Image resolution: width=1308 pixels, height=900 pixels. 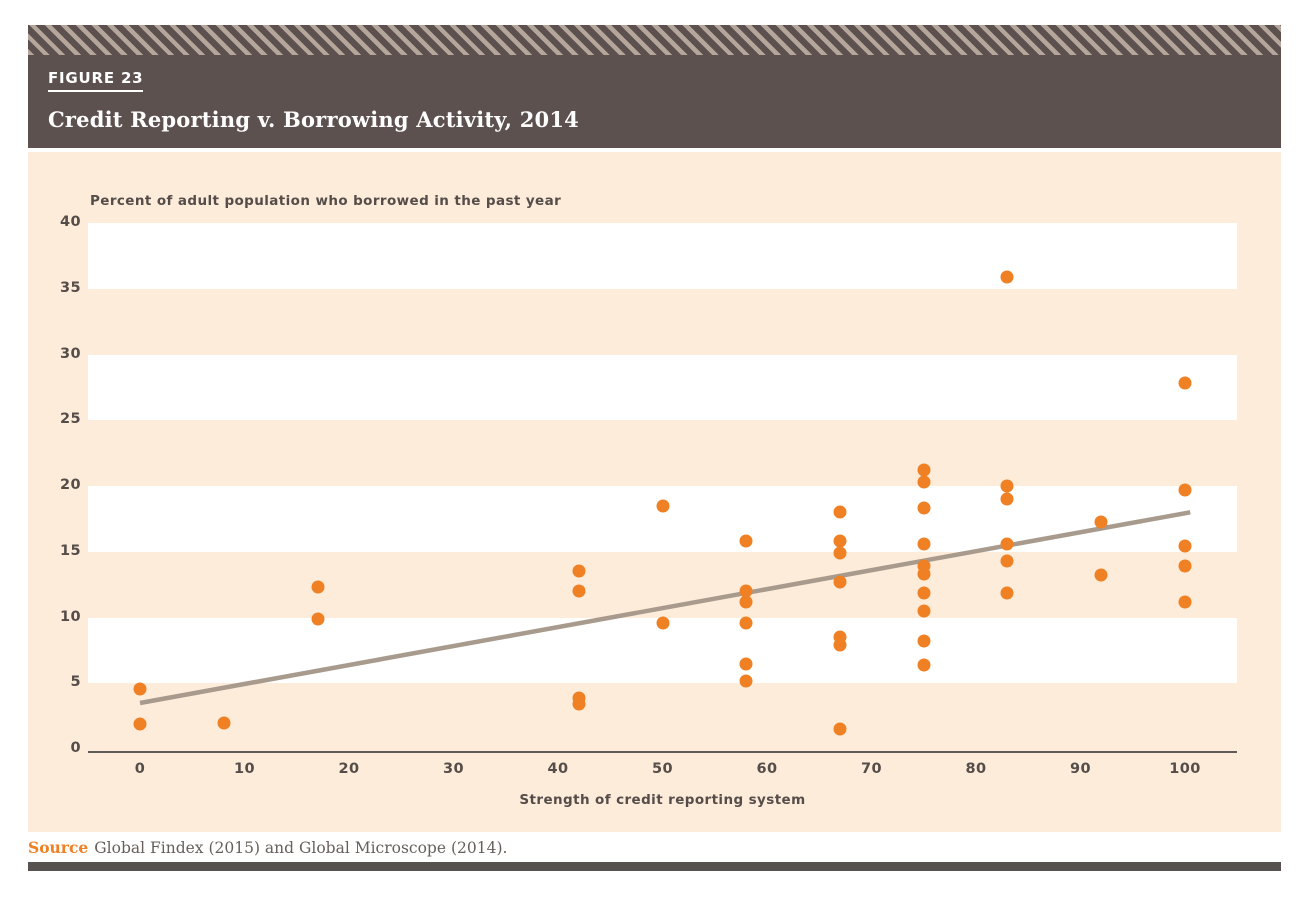 What do you see at coordinates (662, 769) in the screenshot?
I see `x-tick-label: 50` at bounding box center [662, 769].